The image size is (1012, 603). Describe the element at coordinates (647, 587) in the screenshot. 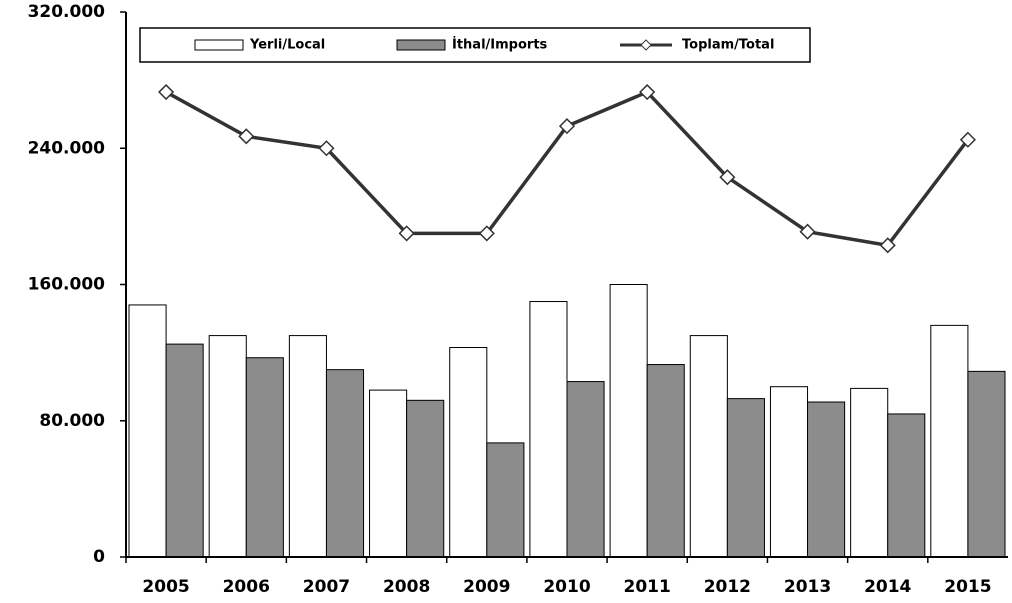

I see `x-tick-label: 2011` at that location.